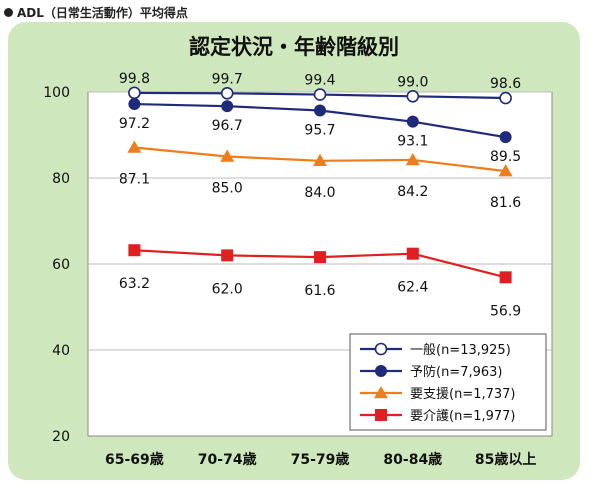 This screenshot has width=590, height=484. What do you see at coordinates (134, 179) in the screenshot?
I see `data-label: 87.1` at bounding box center [134, 179].